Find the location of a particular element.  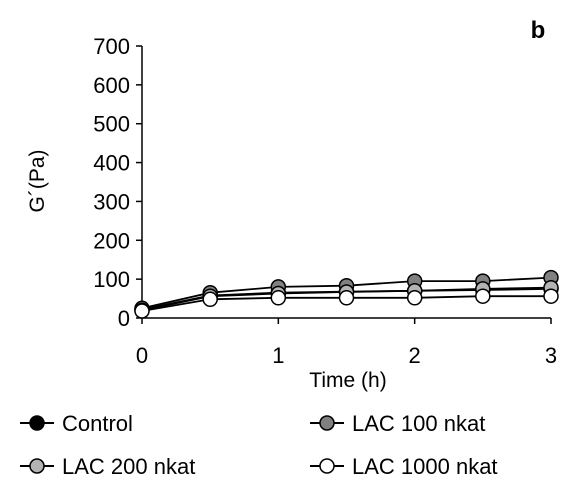

plot-series is located at coordinates (346, 294).